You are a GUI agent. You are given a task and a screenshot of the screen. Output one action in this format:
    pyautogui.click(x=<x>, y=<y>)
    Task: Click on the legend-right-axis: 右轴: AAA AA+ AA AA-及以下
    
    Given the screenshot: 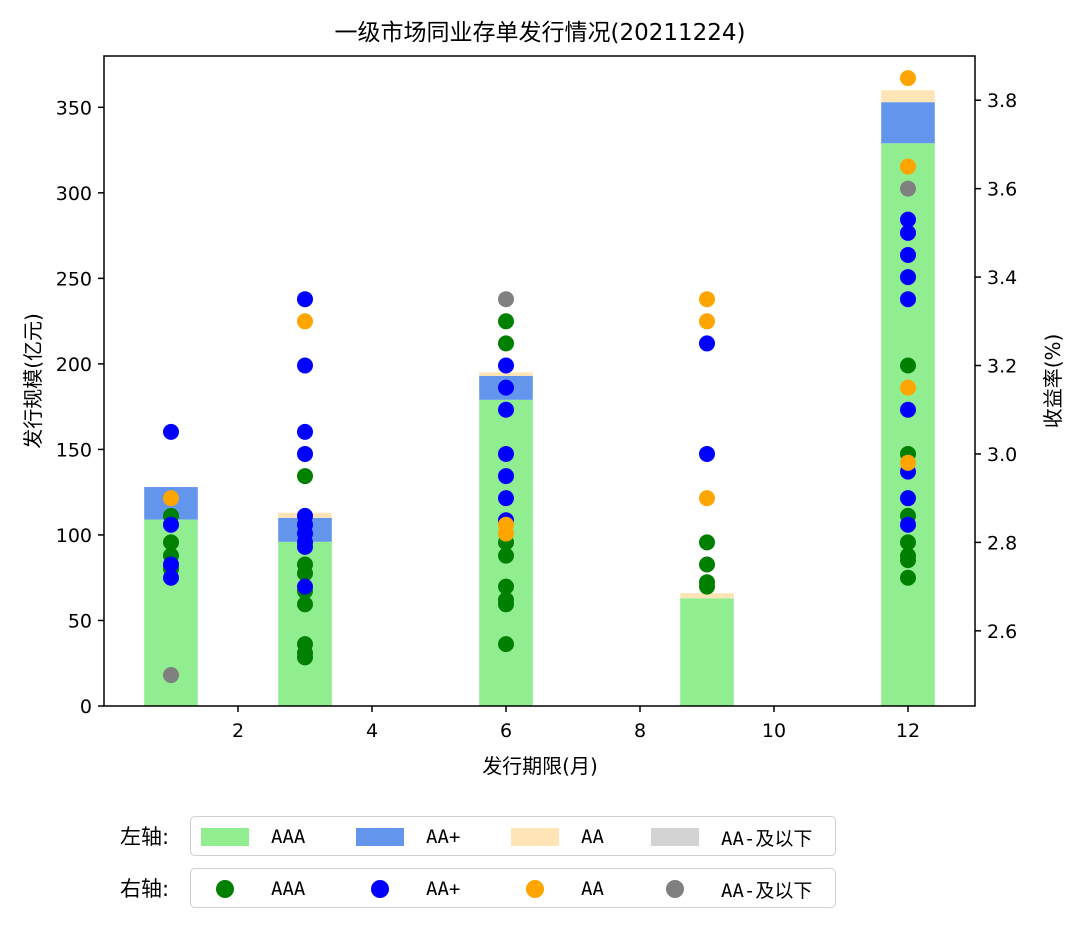 What is the action you would take?
    pyautogui.click(x=478, y=888)
    